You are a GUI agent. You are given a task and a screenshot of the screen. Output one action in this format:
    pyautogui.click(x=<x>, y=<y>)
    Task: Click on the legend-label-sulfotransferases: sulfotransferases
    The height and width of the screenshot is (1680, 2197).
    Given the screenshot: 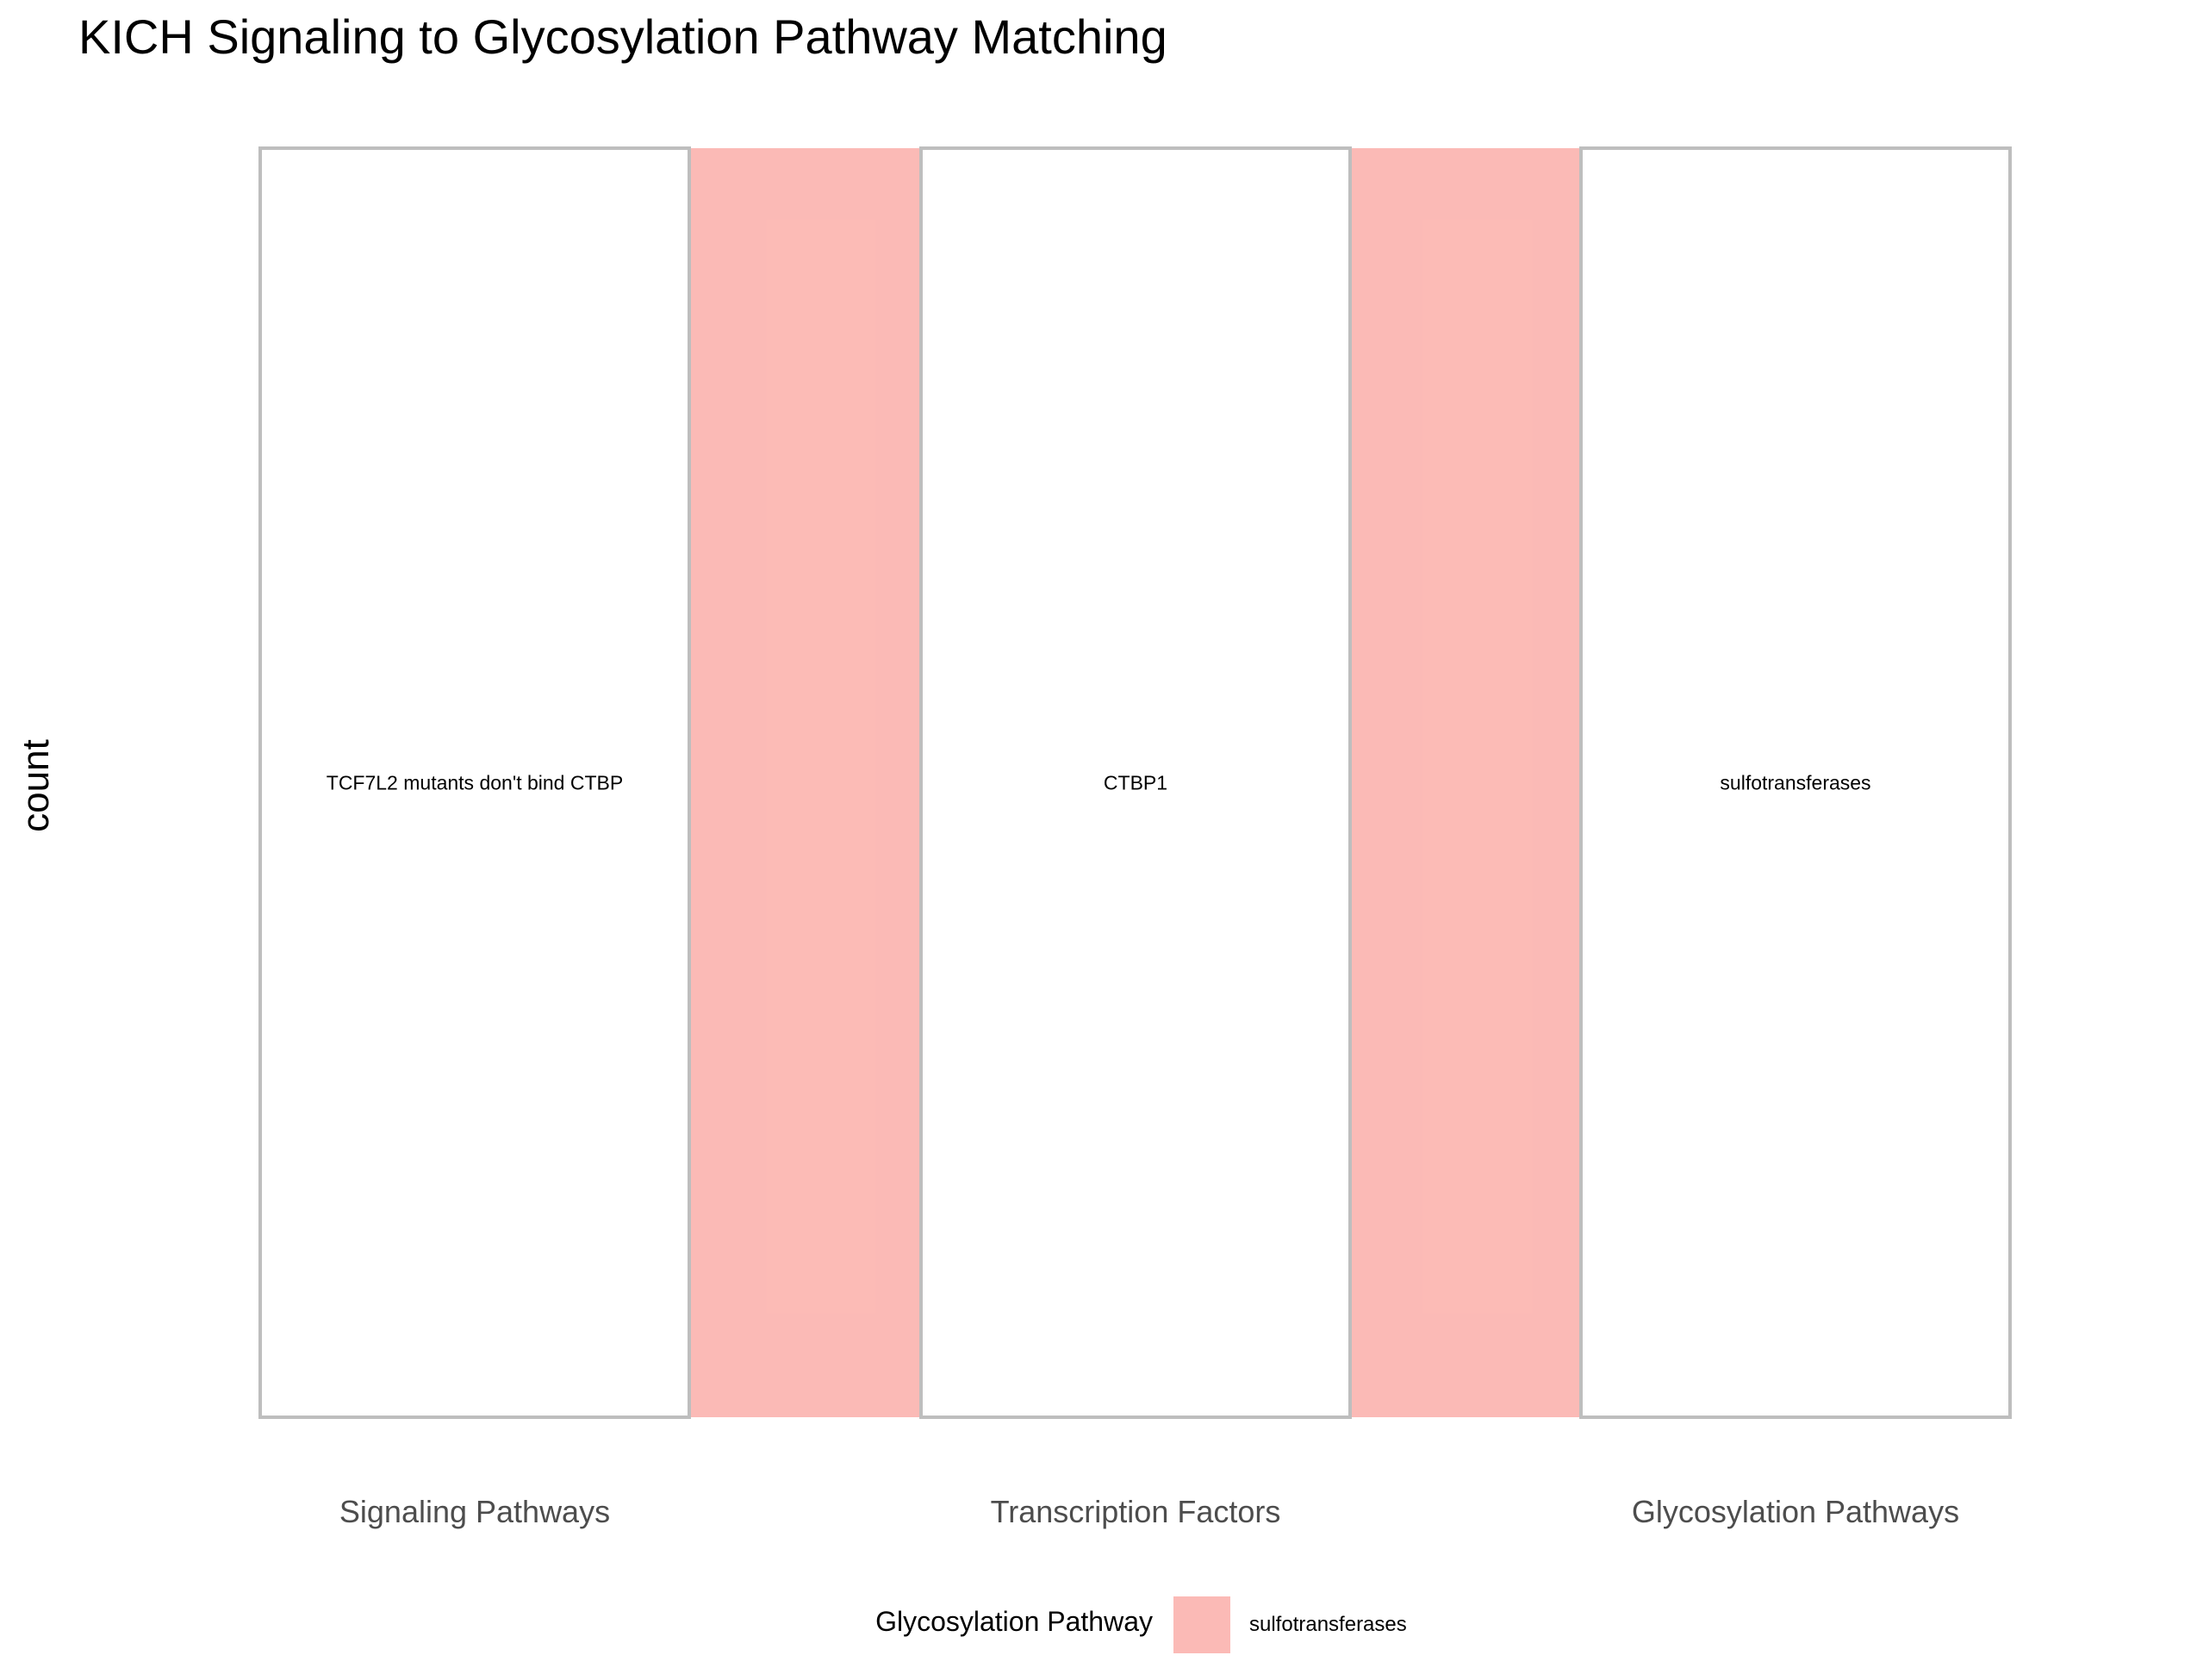 What is the action you would take?
    pyautogui.click(x=1328, y=1625)
    